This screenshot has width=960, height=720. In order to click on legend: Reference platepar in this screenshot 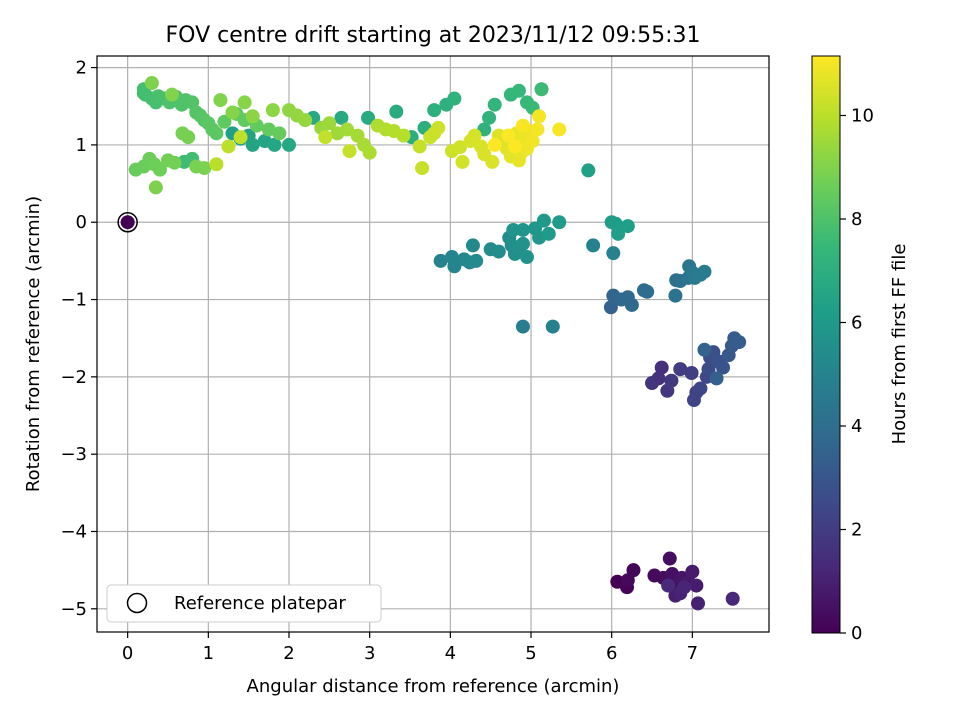, I will do `click(244, 603)`.